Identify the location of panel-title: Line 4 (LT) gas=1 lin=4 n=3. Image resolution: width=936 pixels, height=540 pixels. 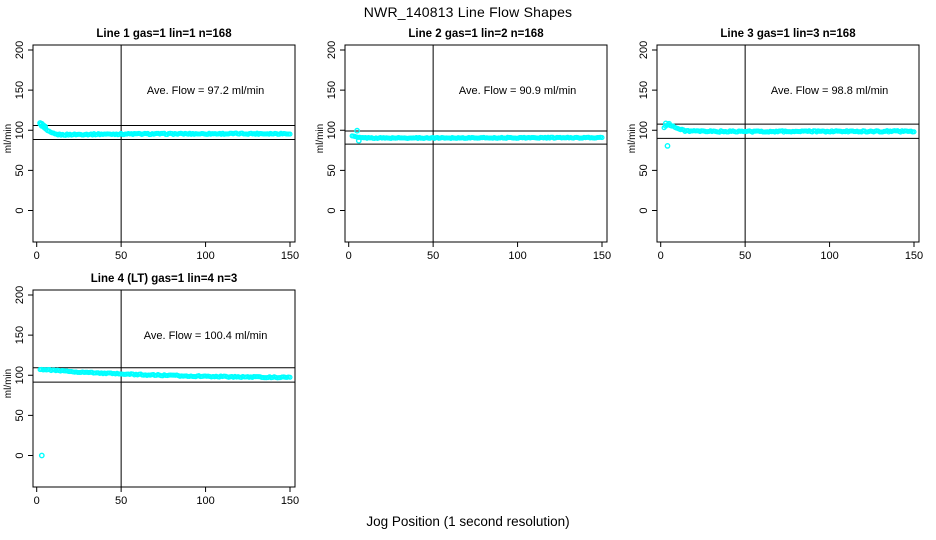
(164, 279).